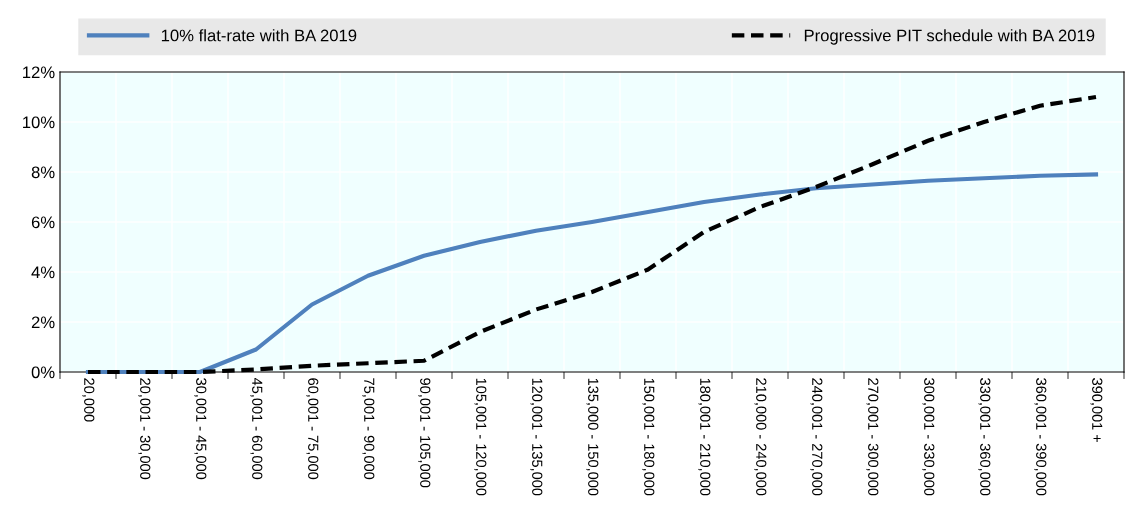  Describe the element at coordinates (200, 429) in the screenshot. I see `x-tick-label: 30,001 - 45,000` at that location.